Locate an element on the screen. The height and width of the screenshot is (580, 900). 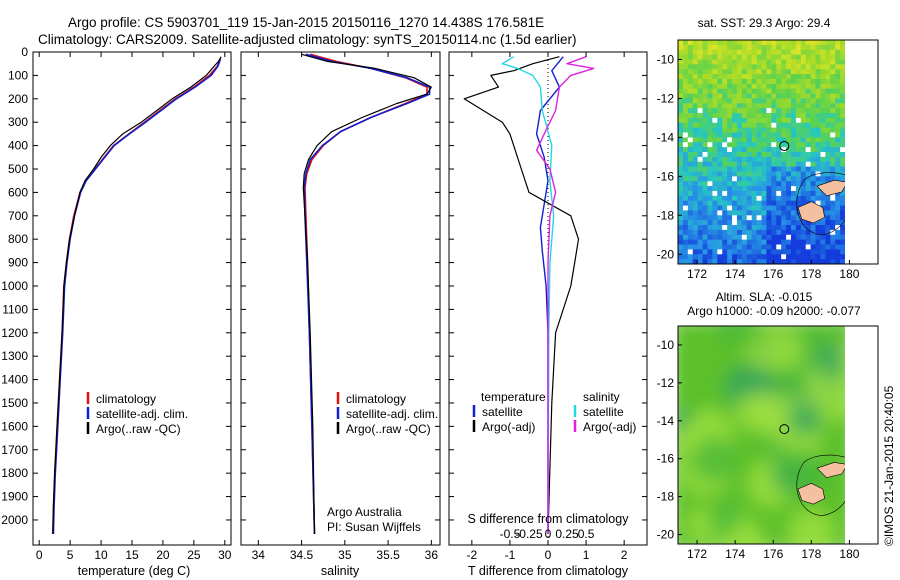
sla-blob is located at coordinates (736, 335).